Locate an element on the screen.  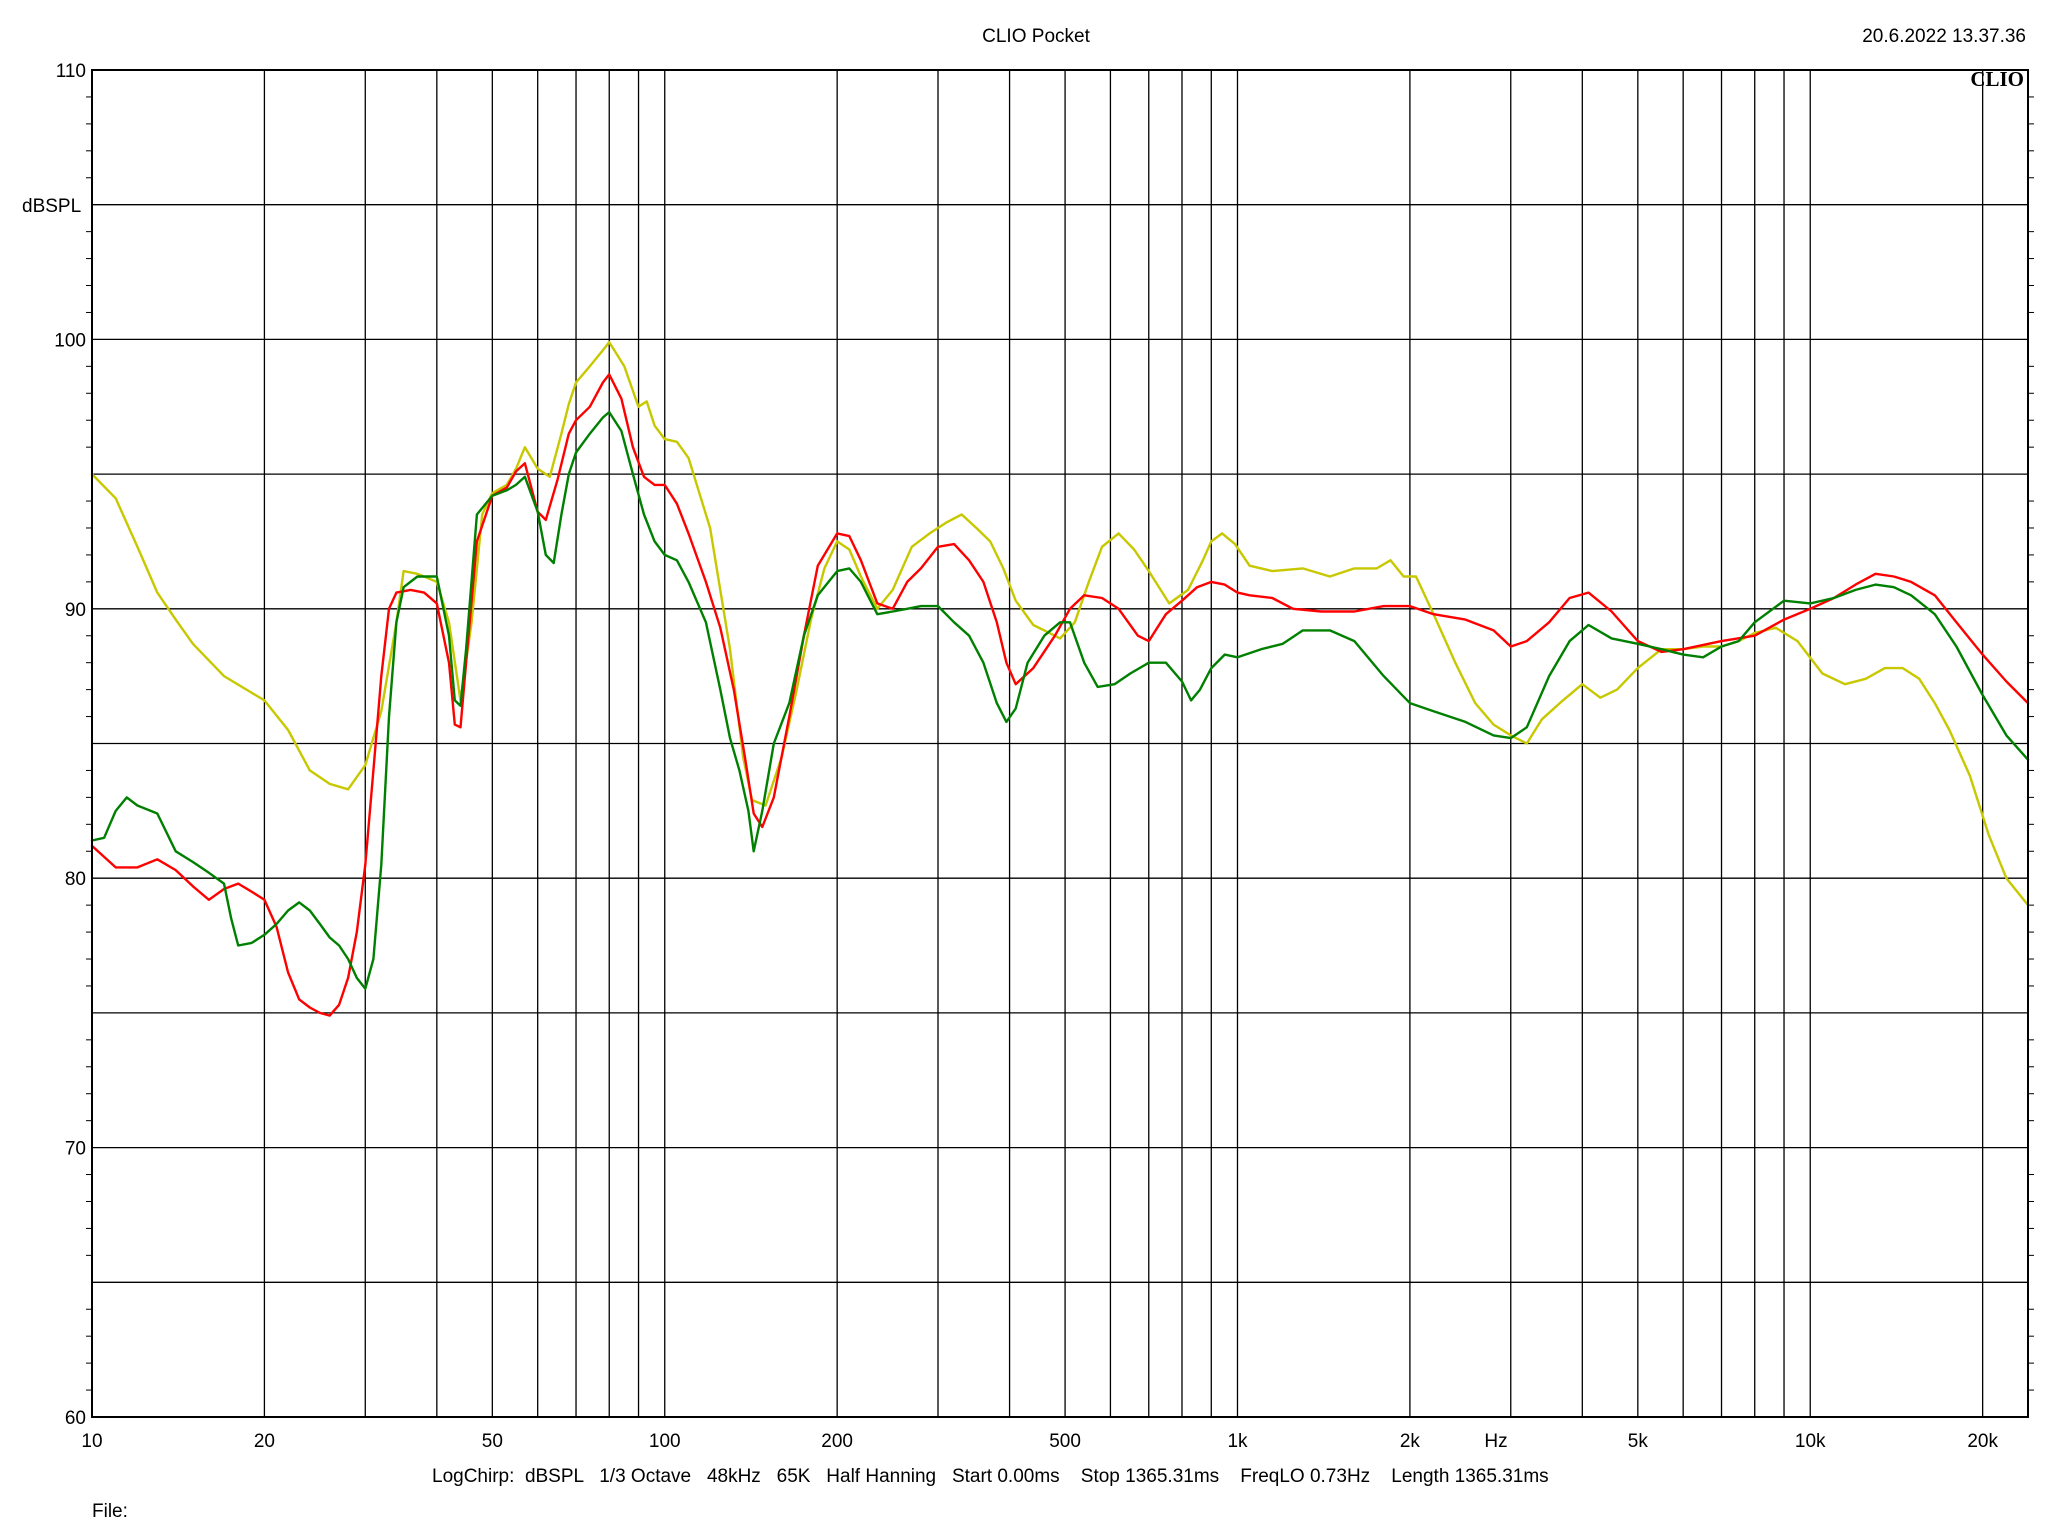
x-tick-label: 50 is located at coordinates (492, 1441).